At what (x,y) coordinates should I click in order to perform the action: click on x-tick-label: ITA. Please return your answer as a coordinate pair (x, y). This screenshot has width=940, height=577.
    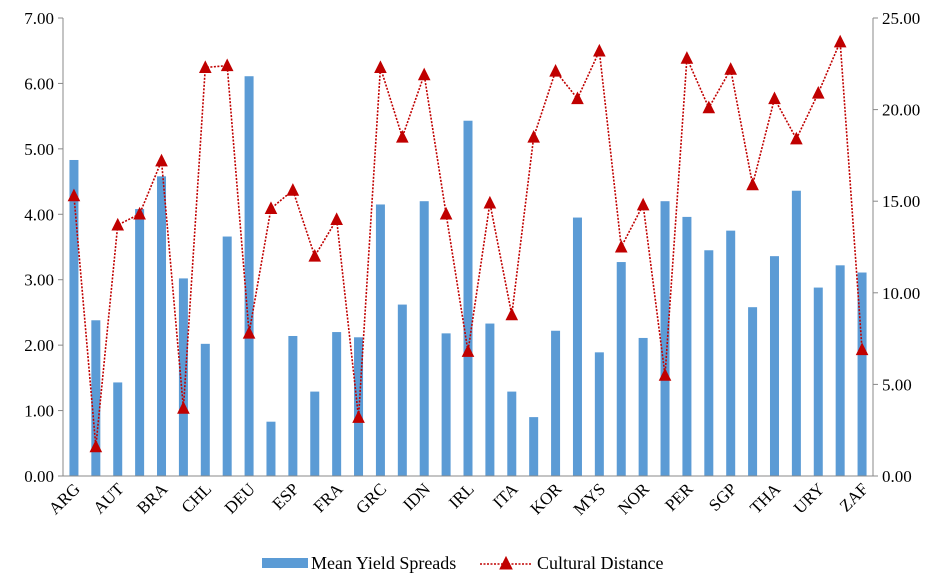
    Looking at the image, I should click on (505, 495).